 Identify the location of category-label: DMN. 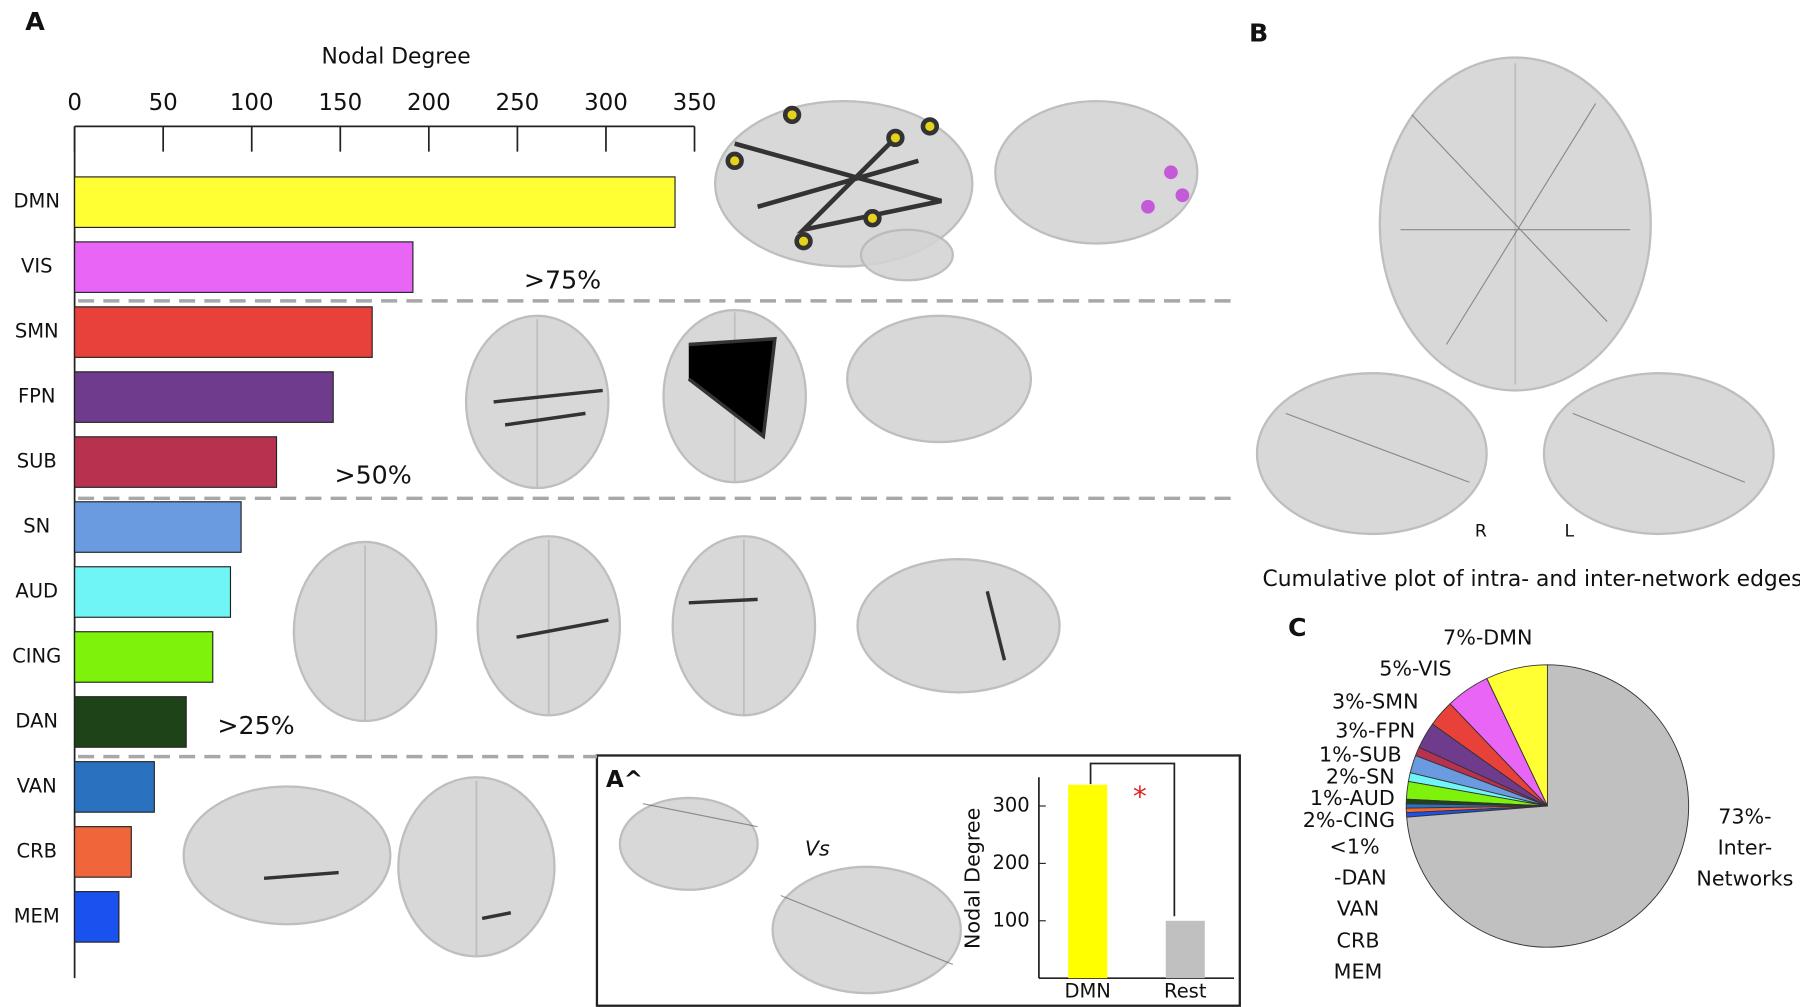
(37, 201).